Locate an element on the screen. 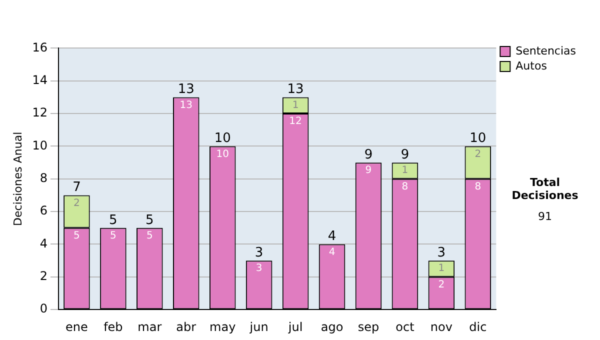 This screenshot has width=600, height=340. data-label: 12 is located at coordinates (295, 122).